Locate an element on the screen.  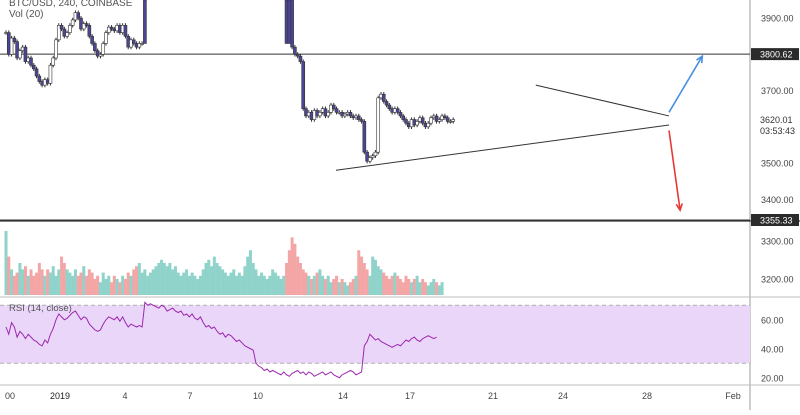
rsi-band is located at coordinates (375, 334).